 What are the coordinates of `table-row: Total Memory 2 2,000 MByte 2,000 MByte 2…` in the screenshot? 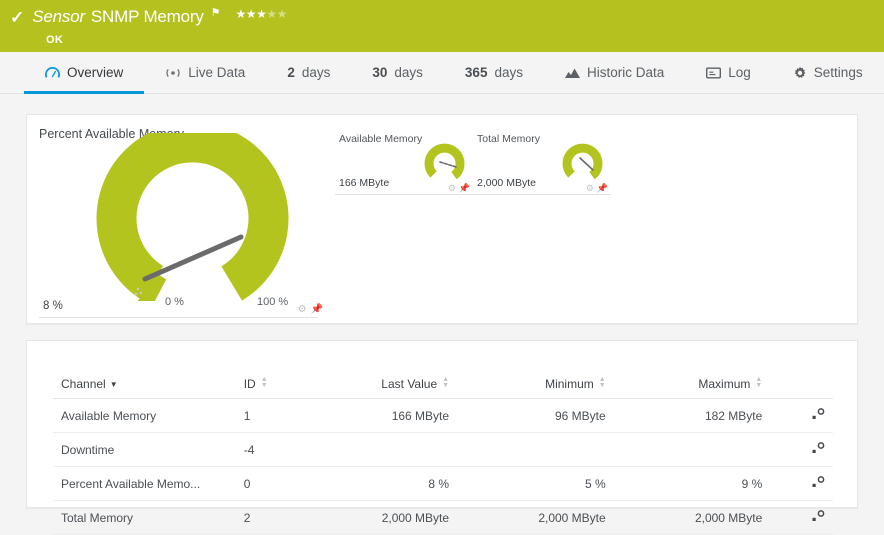 It's located at (443, 517).